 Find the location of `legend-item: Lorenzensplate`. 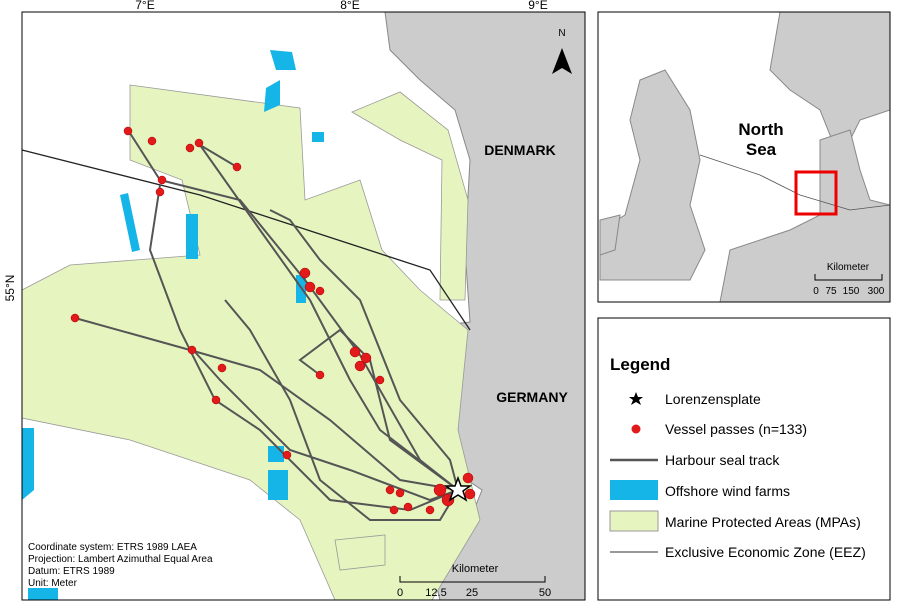

legend-item: Lorenzensplate is located at coordinates (713, 399).